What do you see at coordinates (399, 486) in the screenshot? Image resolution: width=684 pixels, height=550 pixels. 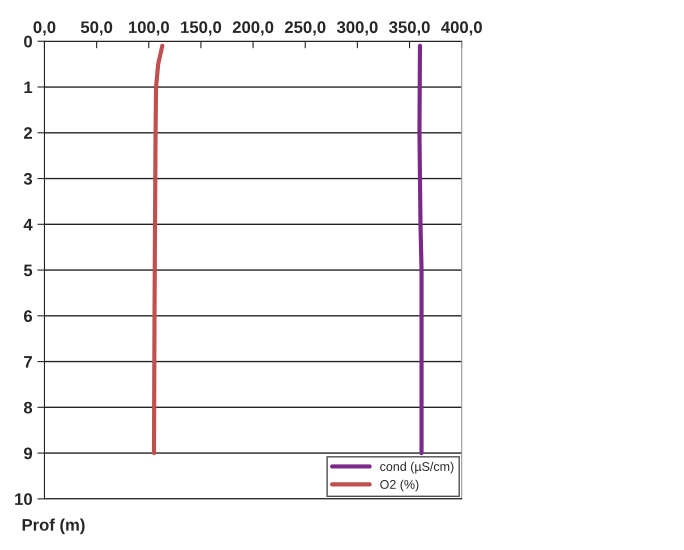 I see `legend-label: O2 (%)` at bounding box center [399, 486].